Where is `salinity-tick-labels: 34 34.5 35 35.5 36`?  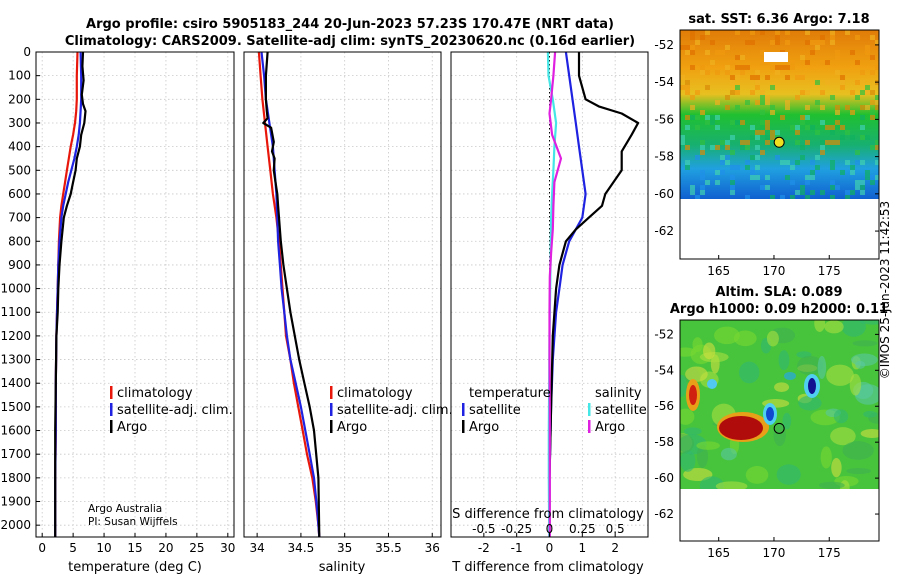 salinity-tick-labels: 34 34.5 35 35.5 36 is located at coordinates (344, 544).